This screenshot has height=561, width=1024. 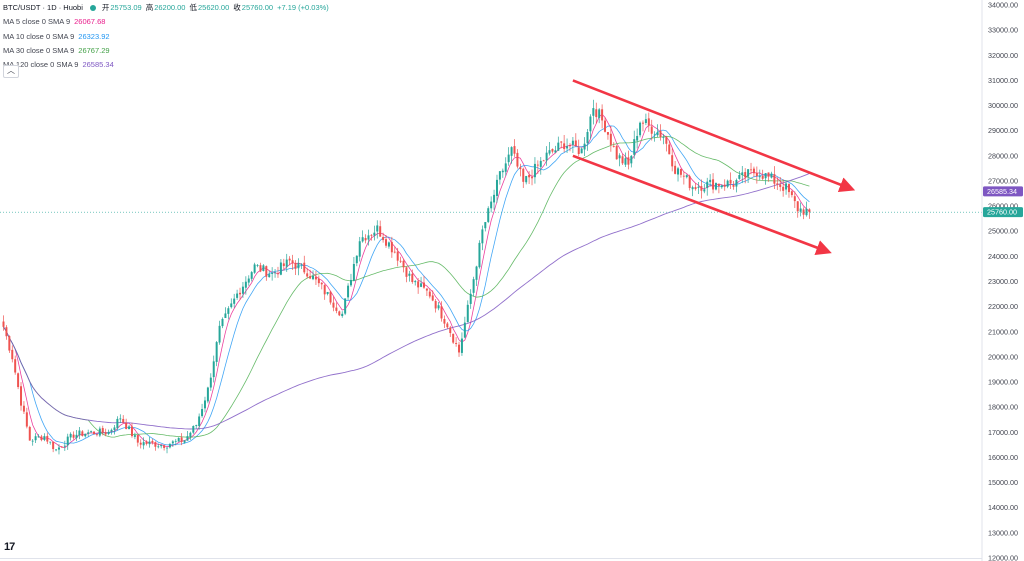 What do you see at coordinates (1003, 306) in the screenshot?
I see `y-tick-label: 22000.00` at bounding box center [1003, 306].